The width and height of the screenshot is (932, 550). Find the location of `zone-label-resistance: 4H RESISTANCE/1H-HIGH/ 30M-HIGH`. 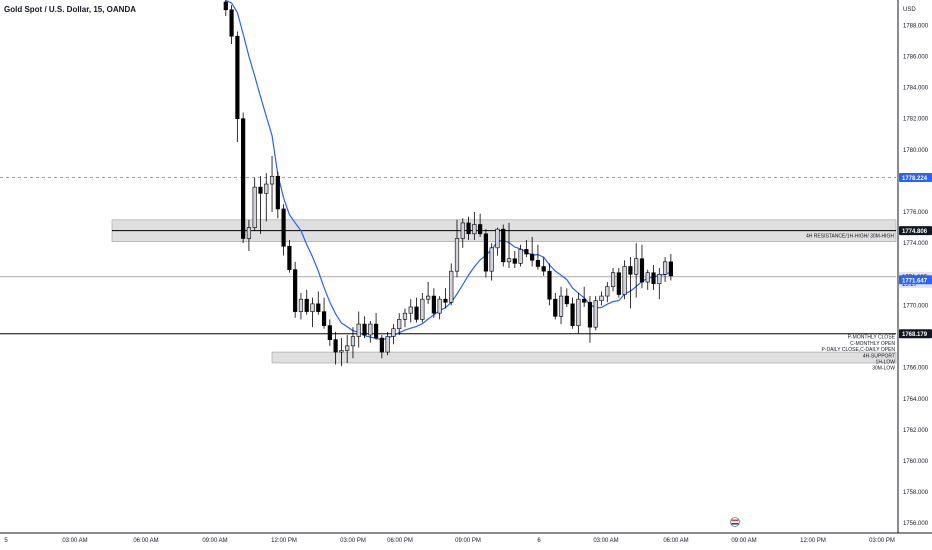

zone-label-resistance: 4H RESISTANCE/1H-HIGH/ 30M-HIGH is located at coordinates (850, 237).